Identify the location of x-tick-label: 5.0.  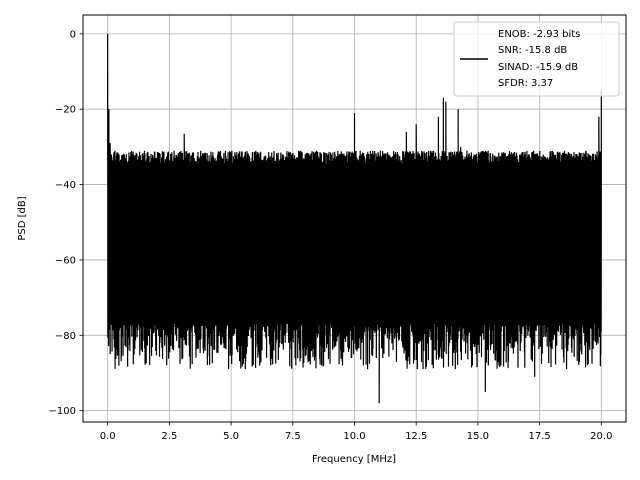
(231, 436).